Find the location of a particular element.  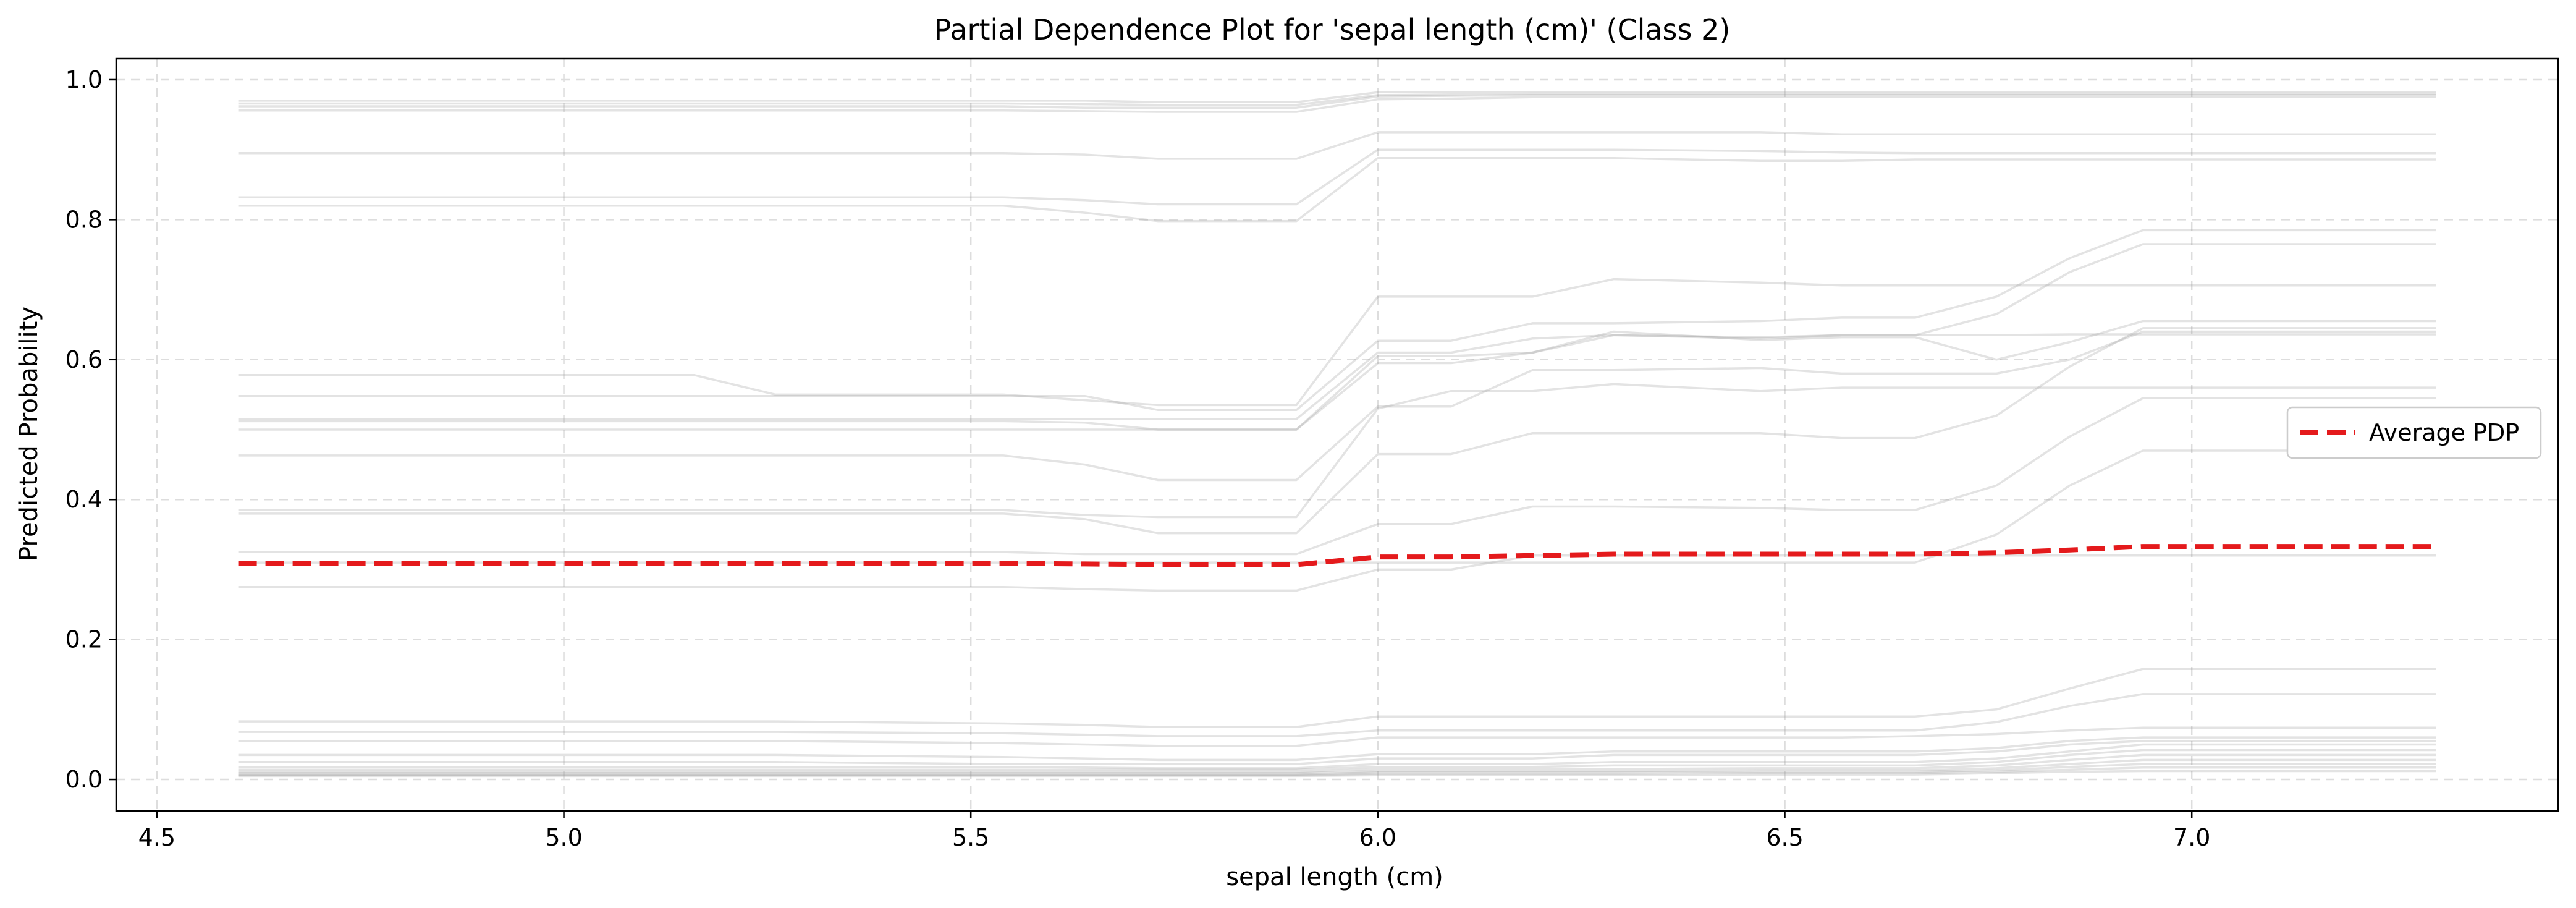

legend-entry-average-pdp: Average PDP is located at coordinates (2444, 433).